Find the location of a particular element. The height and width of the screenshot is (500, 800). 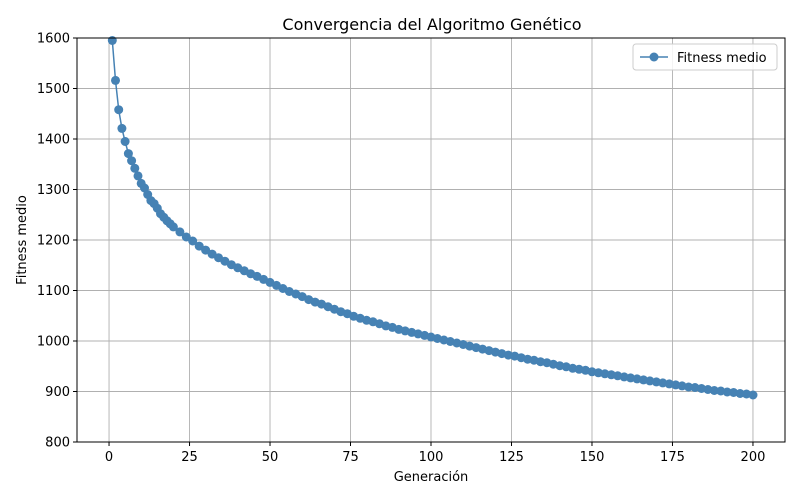

y-tick-label: 1500 is located at coordinates (53, 89).